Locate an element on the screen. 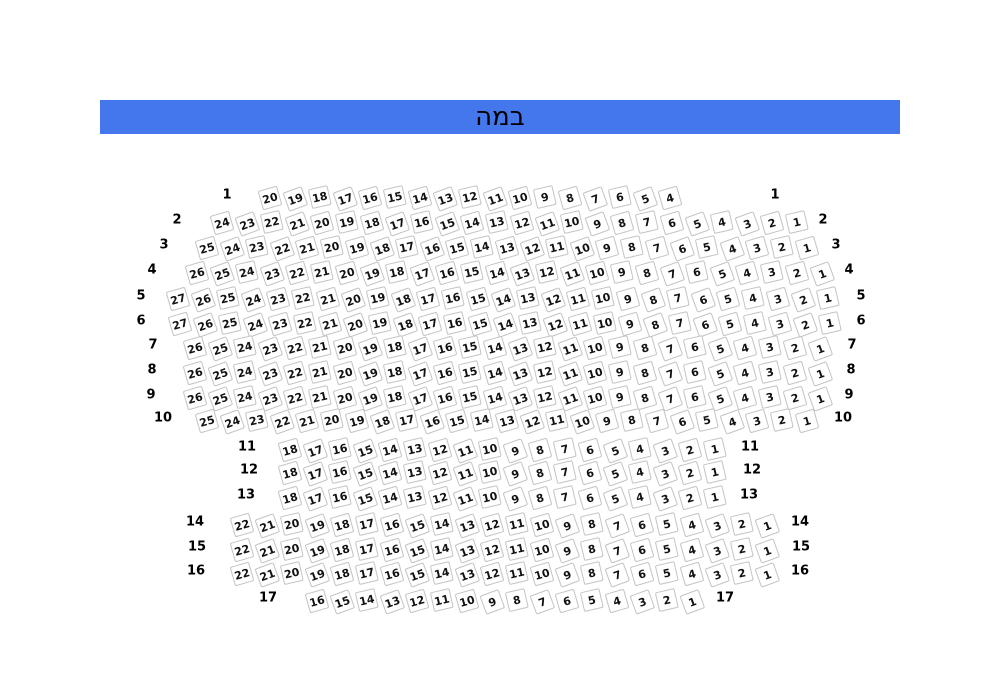  seat-row9-num22: 22 is located at coordinates (295, 398).